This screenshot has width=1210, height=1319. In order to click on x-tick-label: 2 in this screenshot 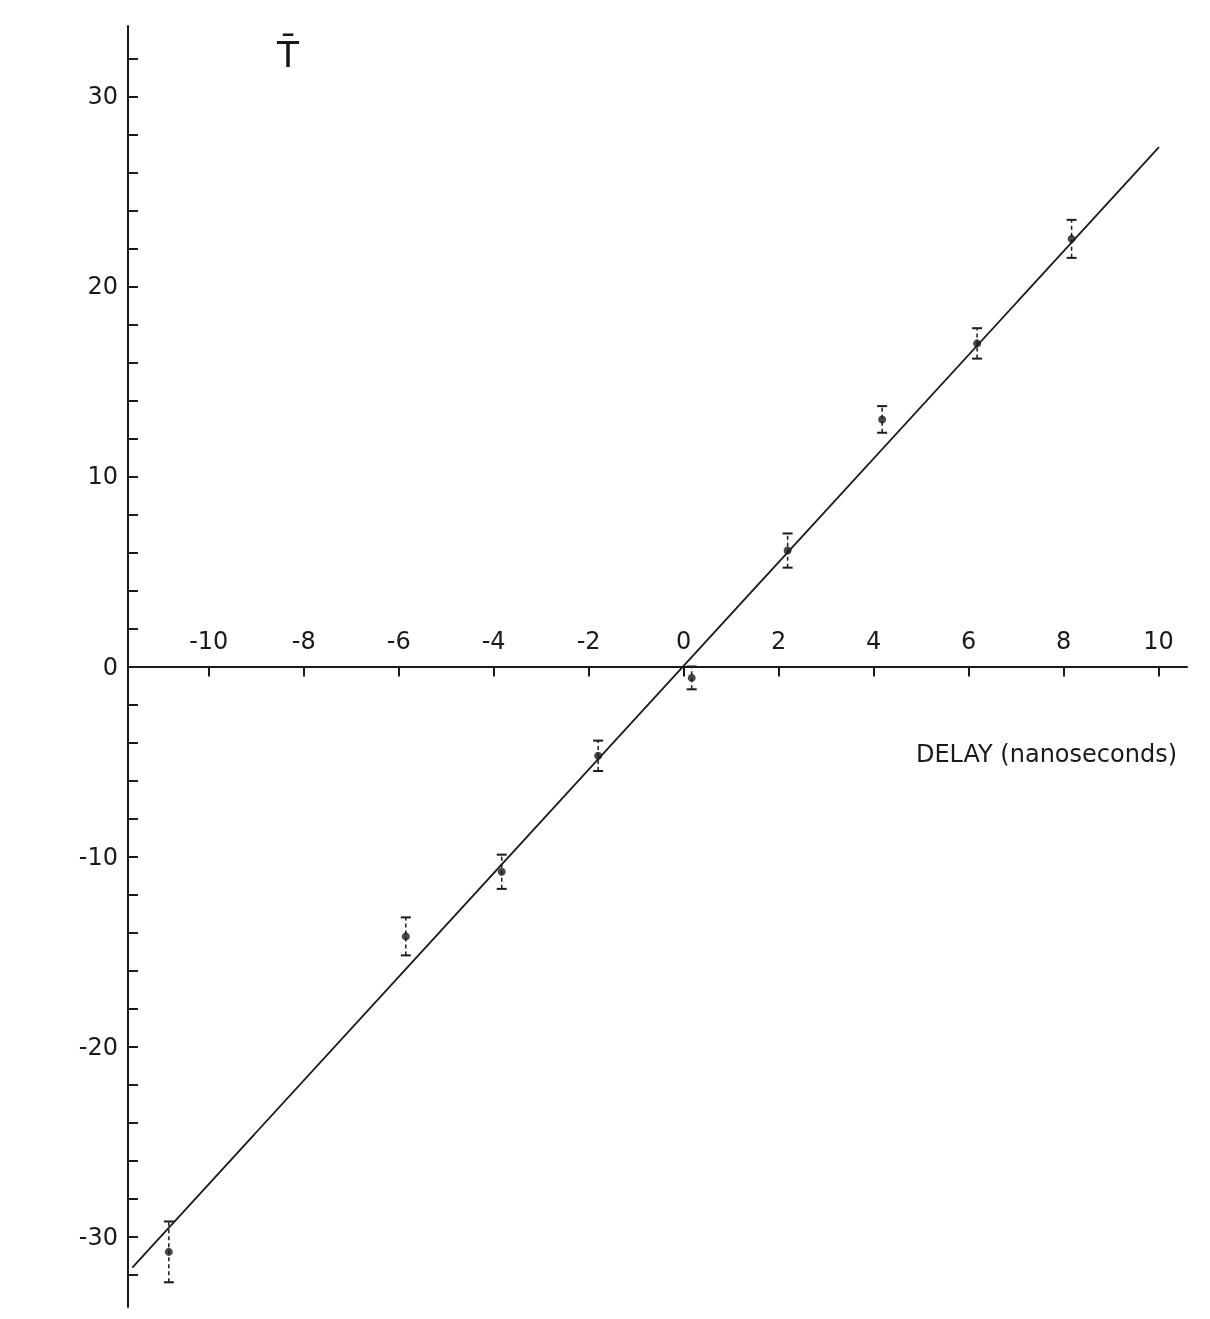, I will do `click(778, 640)`.